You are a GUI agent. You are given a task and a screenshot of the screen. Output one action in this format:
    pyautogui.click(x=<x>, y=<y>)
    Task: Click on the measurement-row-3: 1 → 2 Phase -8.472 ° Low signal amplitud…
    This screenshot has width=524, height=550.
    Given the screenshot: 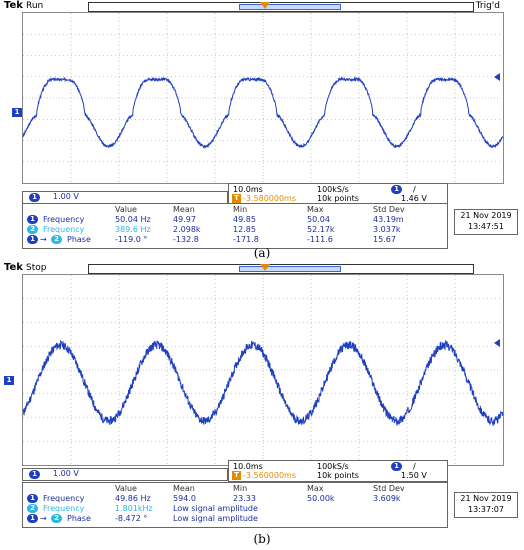 What is the action you would take?
    pyautogui.click(x=235, y=519)
    